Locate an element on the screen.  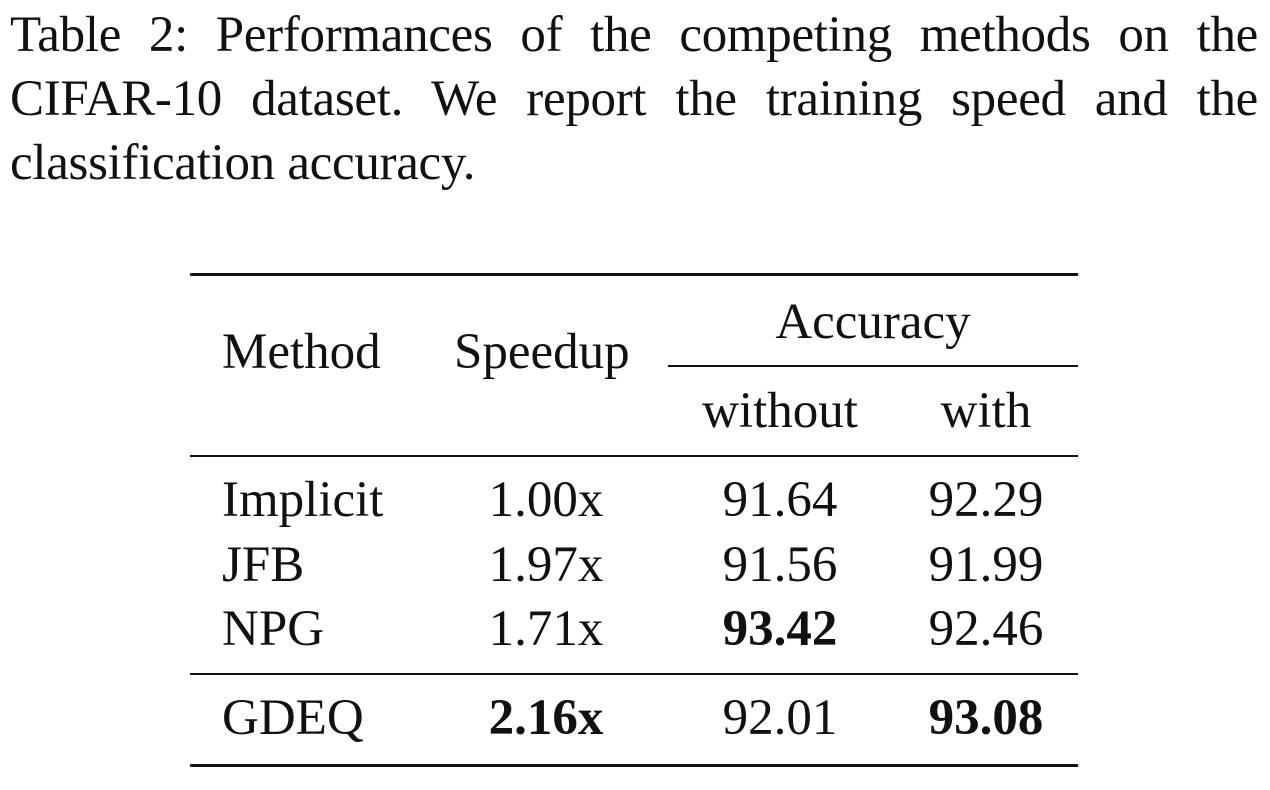
accuracy-subrule is located at coordinates (873, 366).